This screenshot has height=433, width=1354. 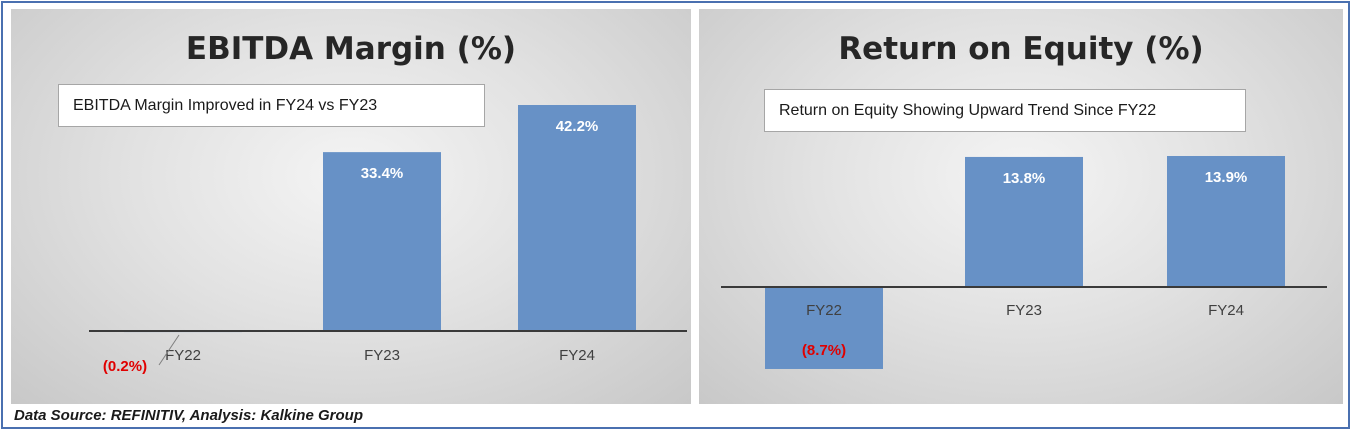 What do you see at coordinates (1024, 221) in the screenshot?
I see `roe-bar-fy23` at bounding box center [1024, 221].